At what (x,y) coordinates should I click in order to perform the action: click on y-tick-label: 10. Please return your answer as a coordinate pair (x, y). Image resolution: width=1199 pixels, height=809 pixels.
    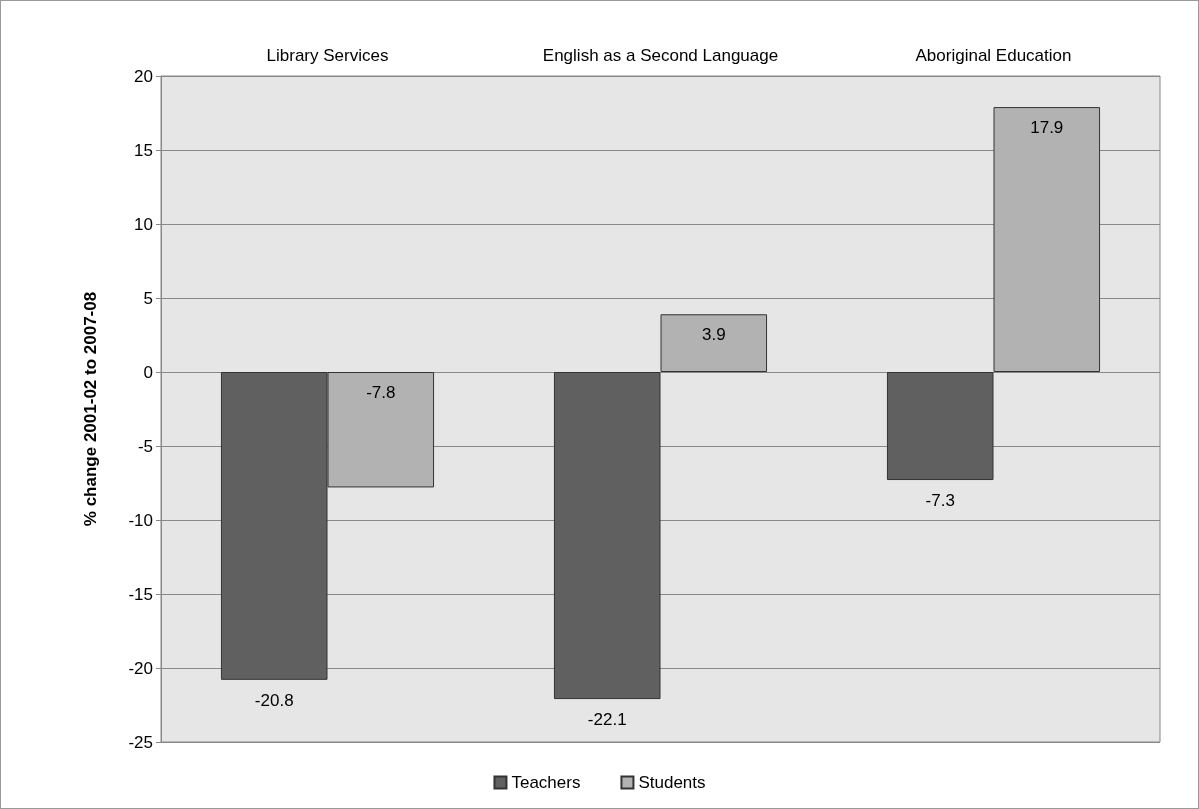
    Looking at the image, I should click on (143, 224).